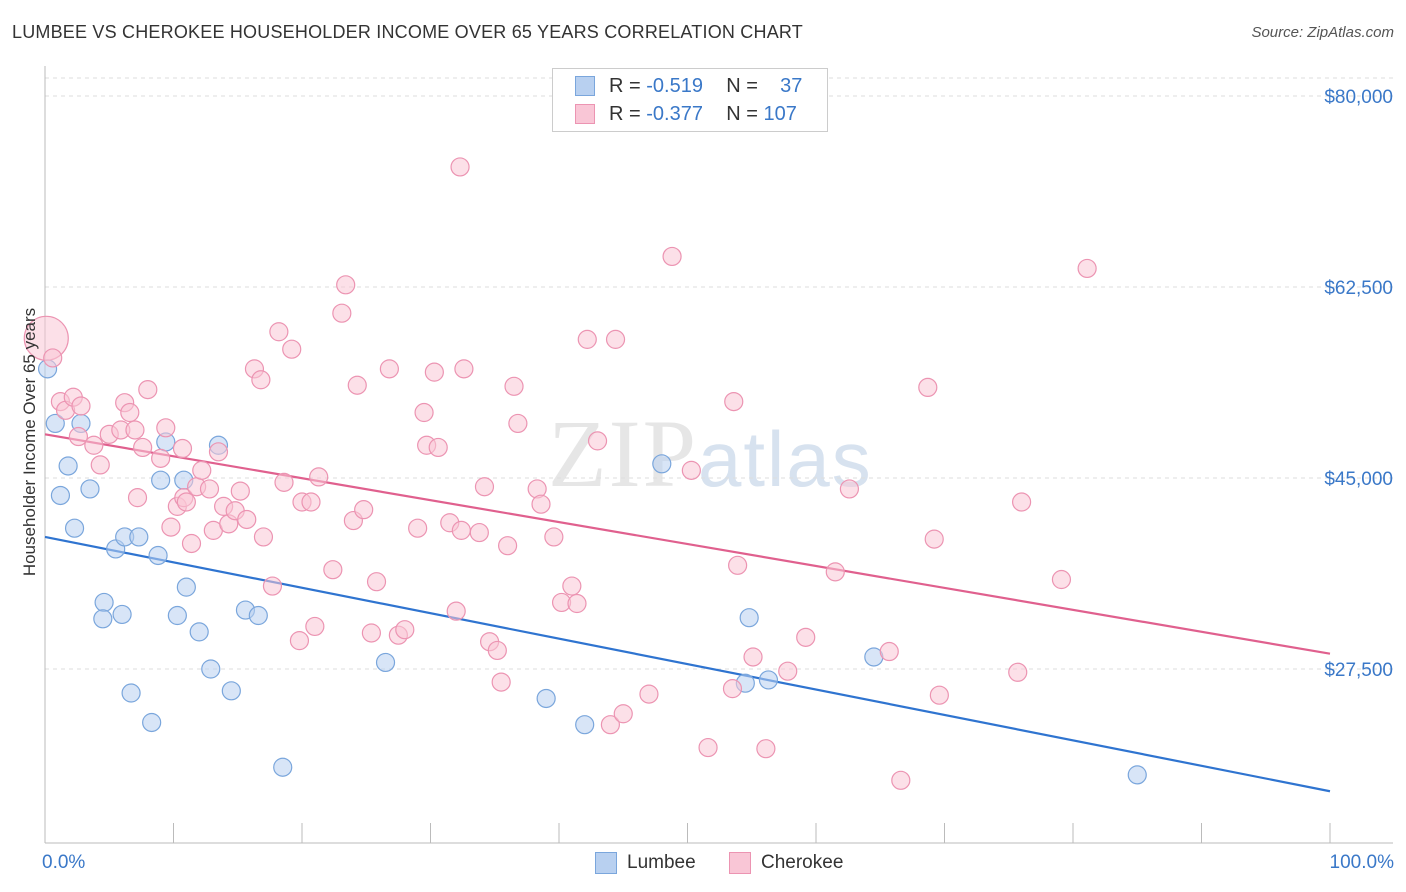  Describe the element at coordinates (64, 862) in the screenshot. I see `x-tick-label-min: 0.0%` at that location.